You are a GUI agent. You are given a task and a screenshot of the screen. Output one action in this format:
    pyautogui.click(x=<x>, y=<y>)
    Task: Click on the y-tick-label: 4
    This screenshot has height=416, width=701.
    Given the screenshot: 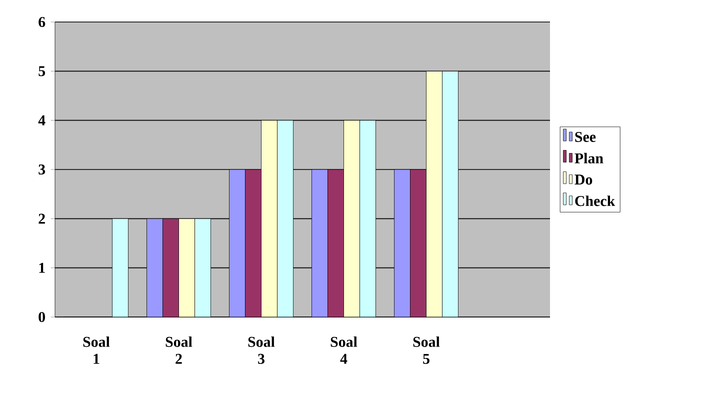 What is the action you would take?
    pyautogui.click(x=42, y=120)
    